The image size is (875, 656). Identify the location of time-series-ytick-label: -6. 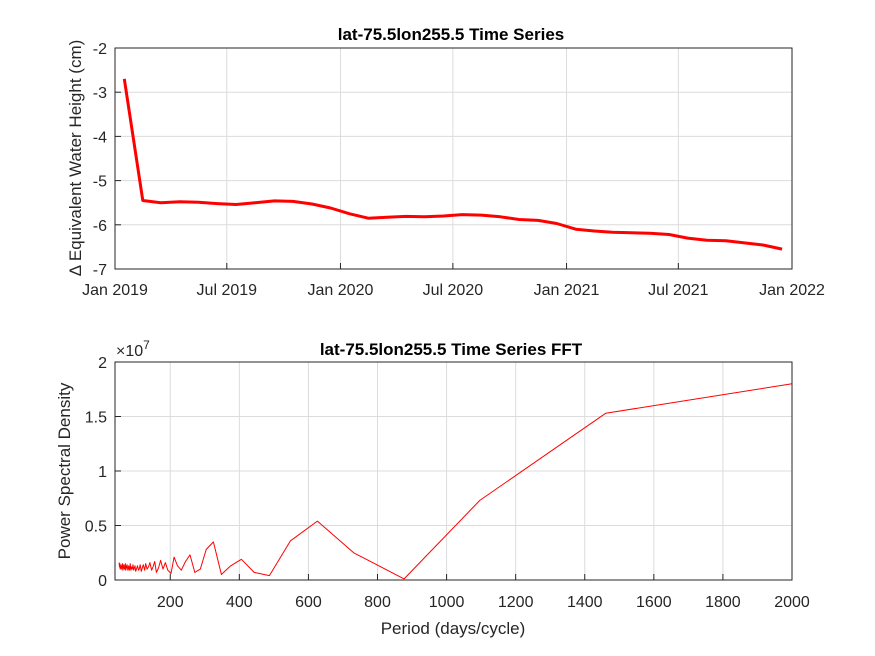
(100, 226).